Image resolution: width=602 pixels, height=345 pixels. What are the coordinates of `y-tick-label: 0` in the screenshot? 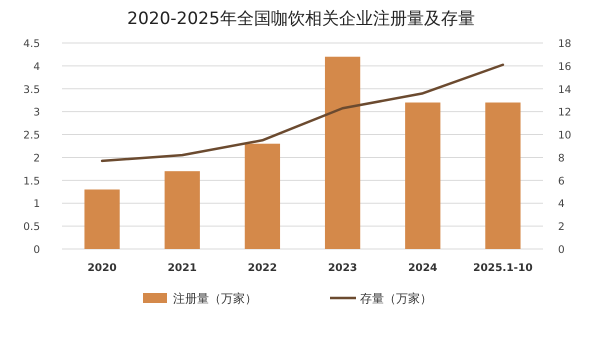 It's located at (36, 250).